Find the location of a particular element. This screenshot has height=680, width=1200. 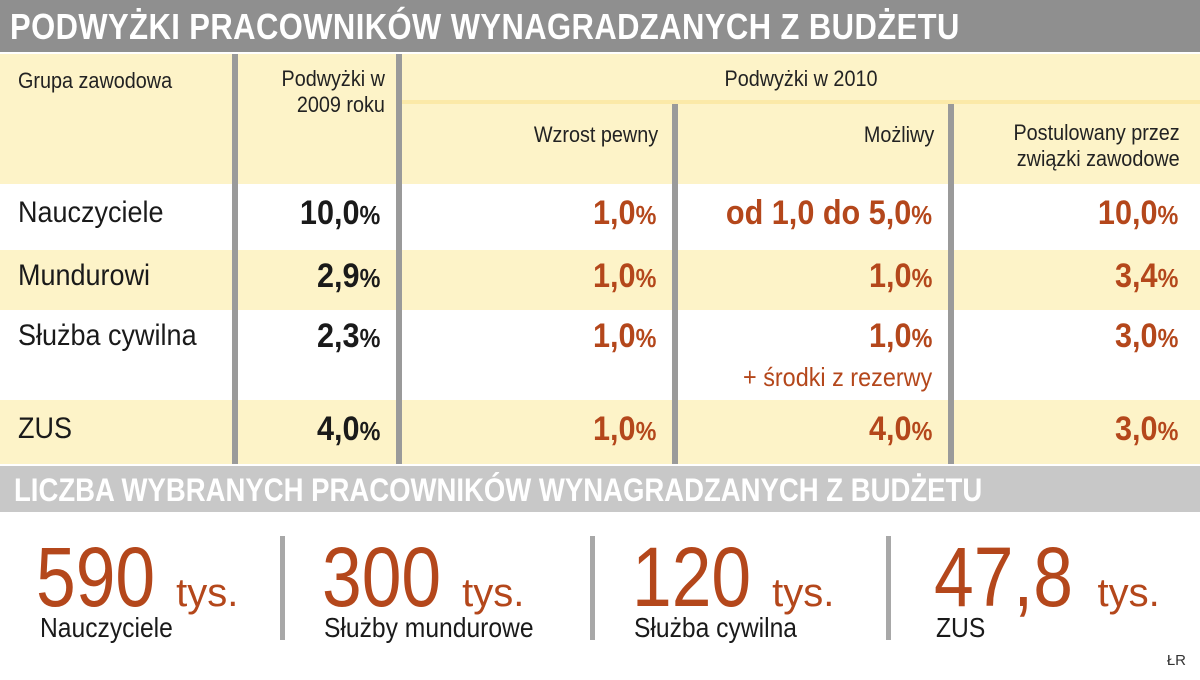

value-certain-zus: 1,0% is located at coordinates (624, 429).